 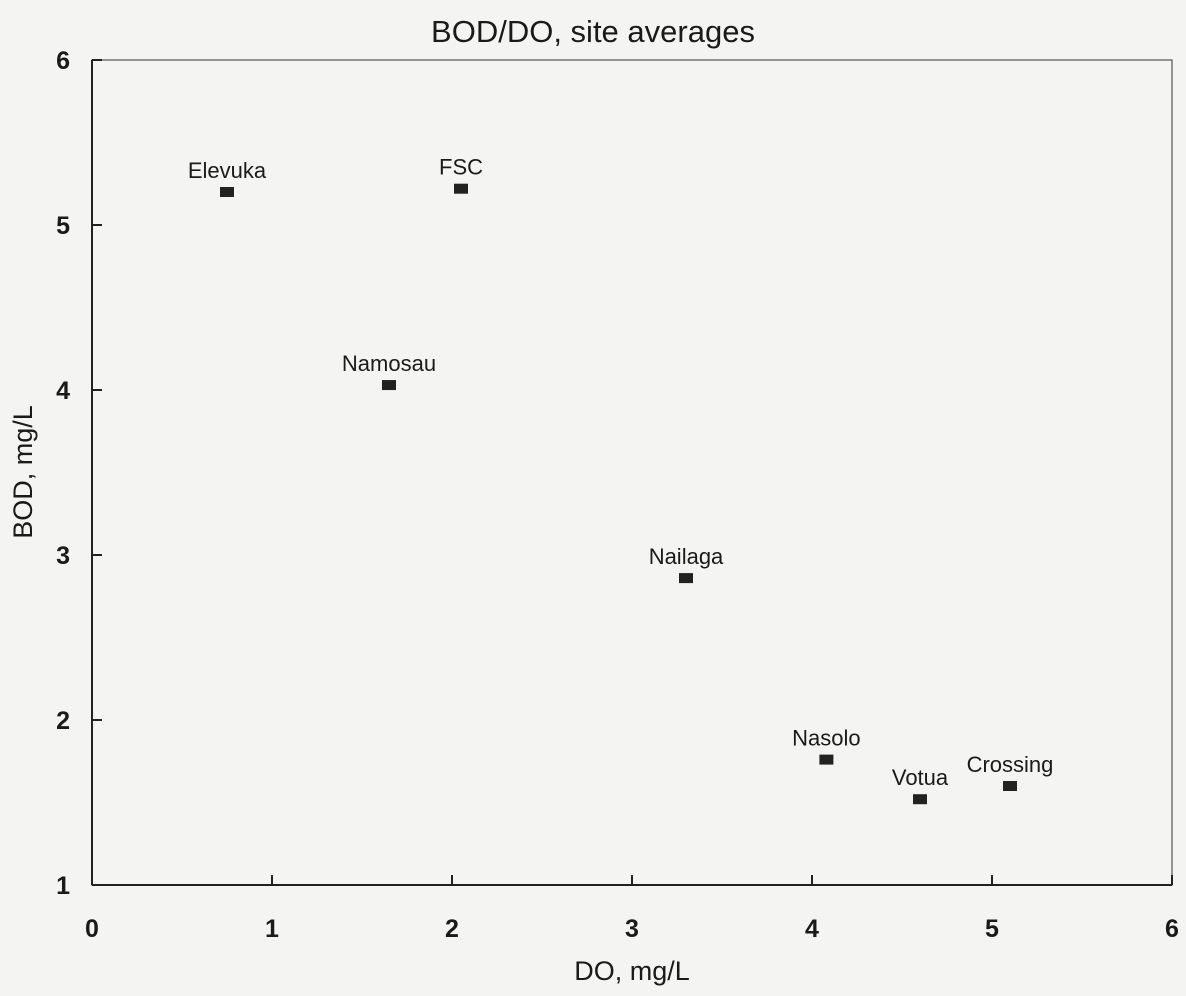 What do you see at coordinates (826, 738) in the screenshot?
I see `point-label: Nasolo` at bounding box center [826, 738].